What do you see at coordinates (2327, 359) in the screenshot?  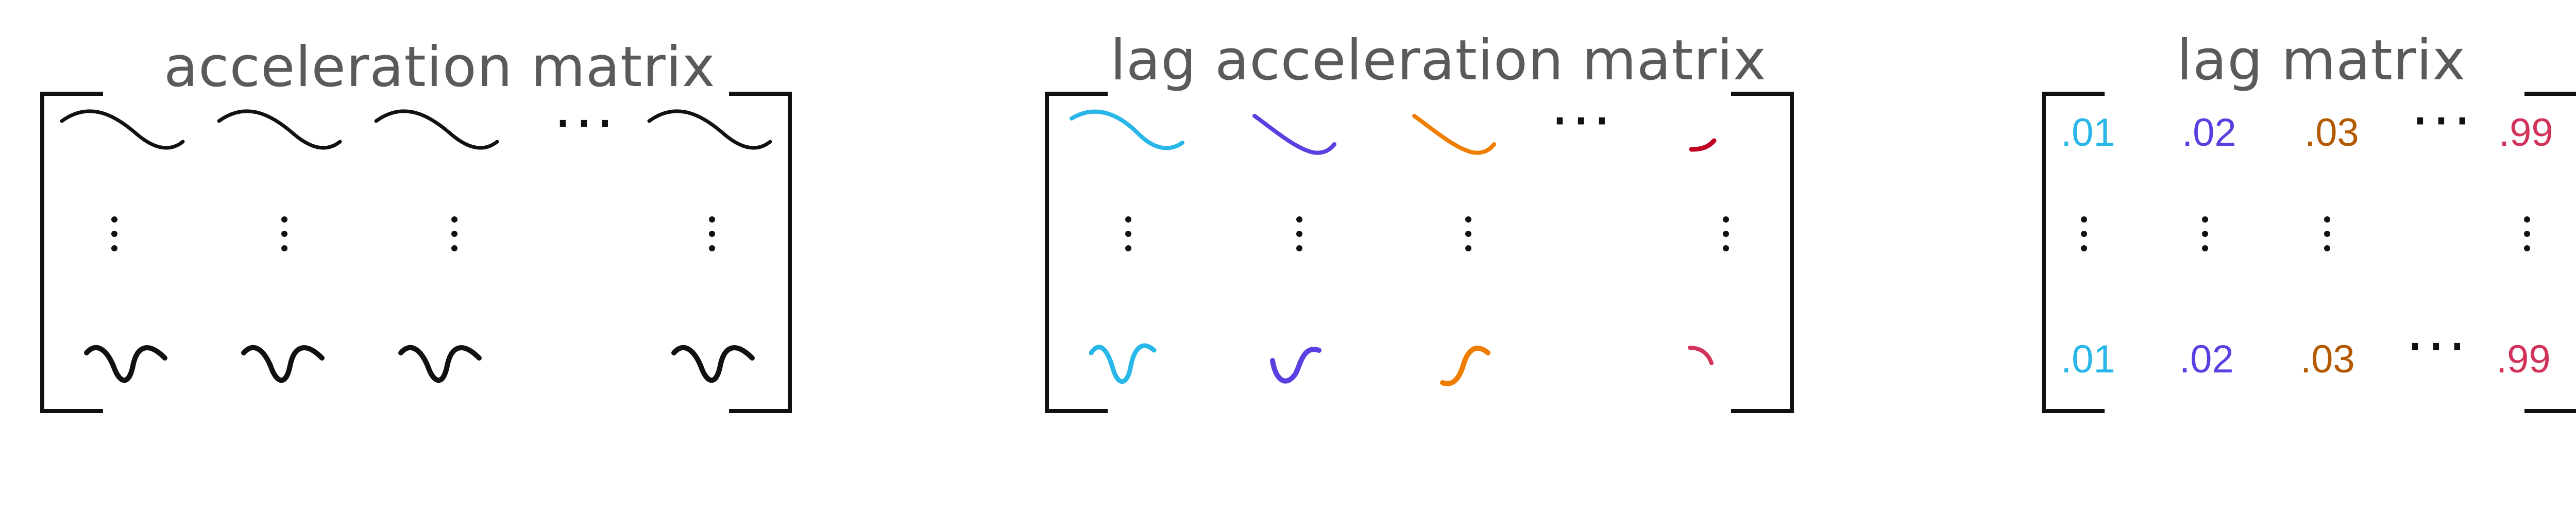 I see `lag-value-bottom-3: .03` at bounding box center [2327, 359].